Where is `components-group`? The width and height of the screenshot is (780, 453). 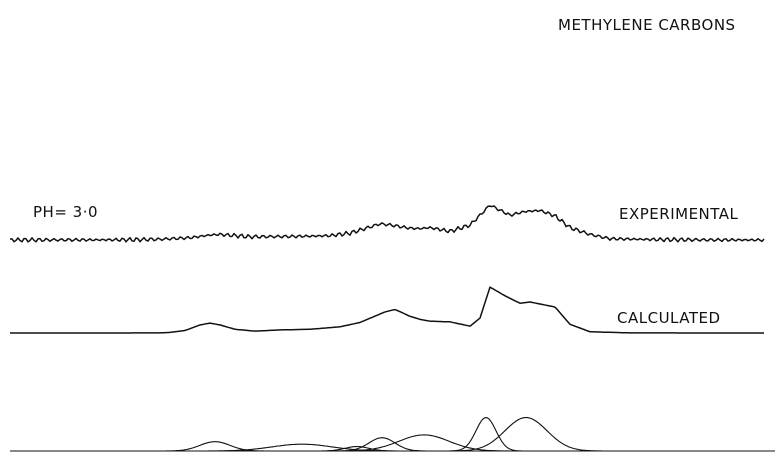 components-group is located at coordinates (392, 434).